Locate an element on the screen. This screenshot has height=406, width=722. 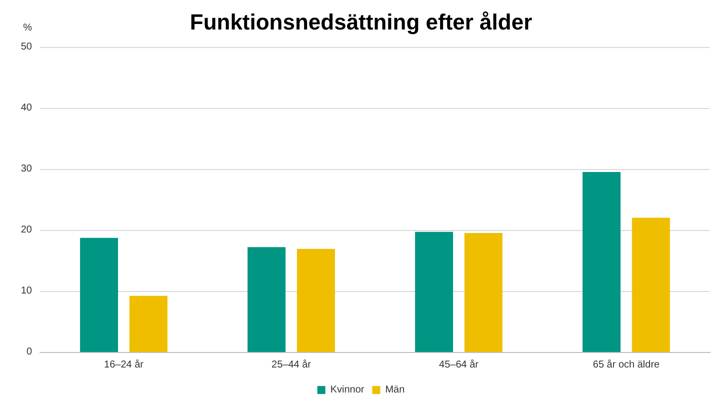
y-tick-label: 40 is located at coordinates (26, 108).